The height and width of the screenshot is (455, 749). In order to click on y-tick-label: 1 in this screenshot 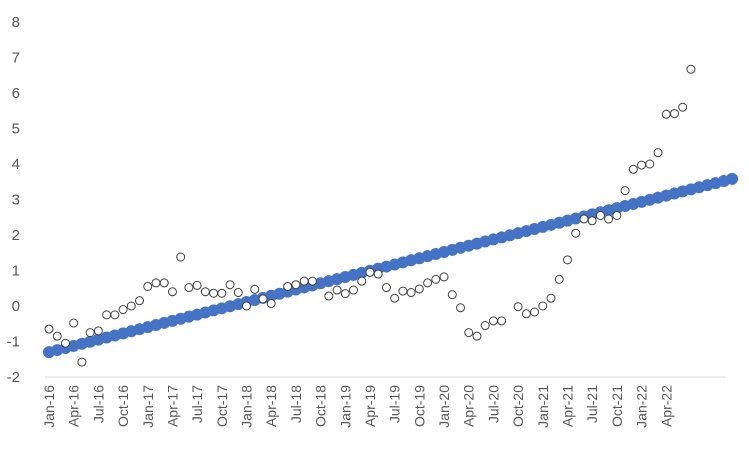, I will do `click(16, 271)`.